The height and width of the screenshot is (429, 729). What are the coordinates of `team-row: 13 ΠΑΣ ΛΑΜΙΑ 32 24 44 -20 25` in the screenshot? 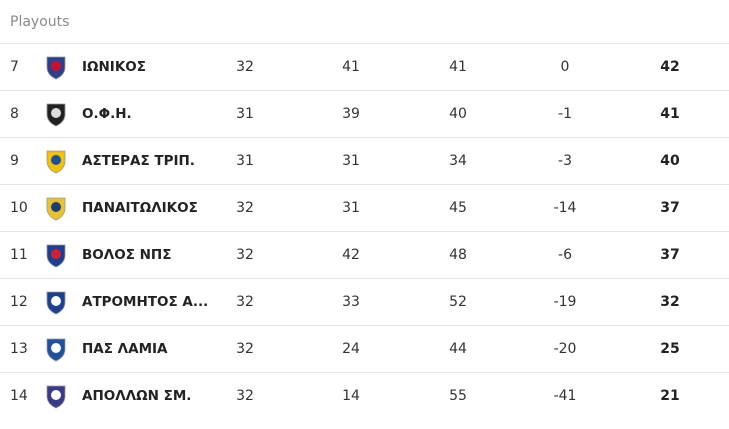 It's located at (364, 349).